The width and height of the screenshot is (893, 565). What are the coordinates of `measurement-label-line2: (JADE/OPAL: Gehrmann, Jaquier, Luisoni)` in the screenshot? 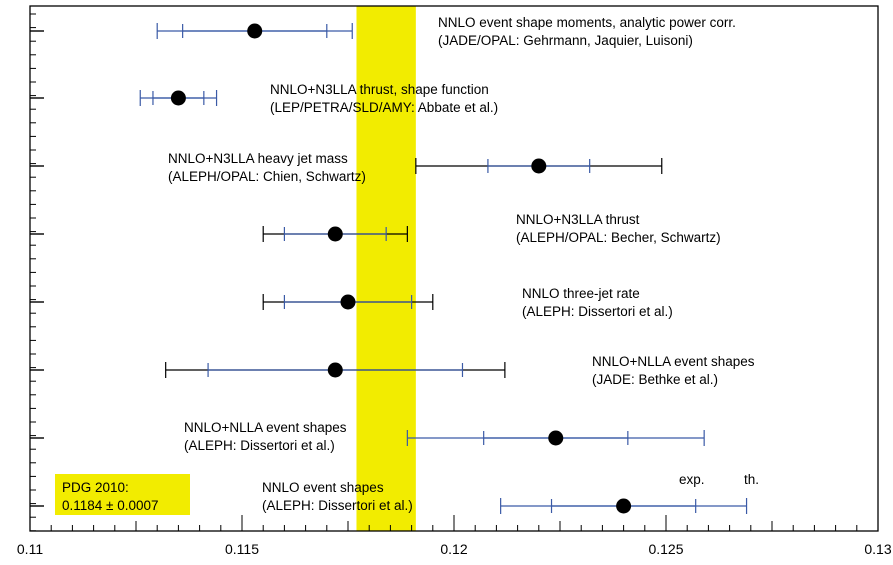 It's located at (565, 40).